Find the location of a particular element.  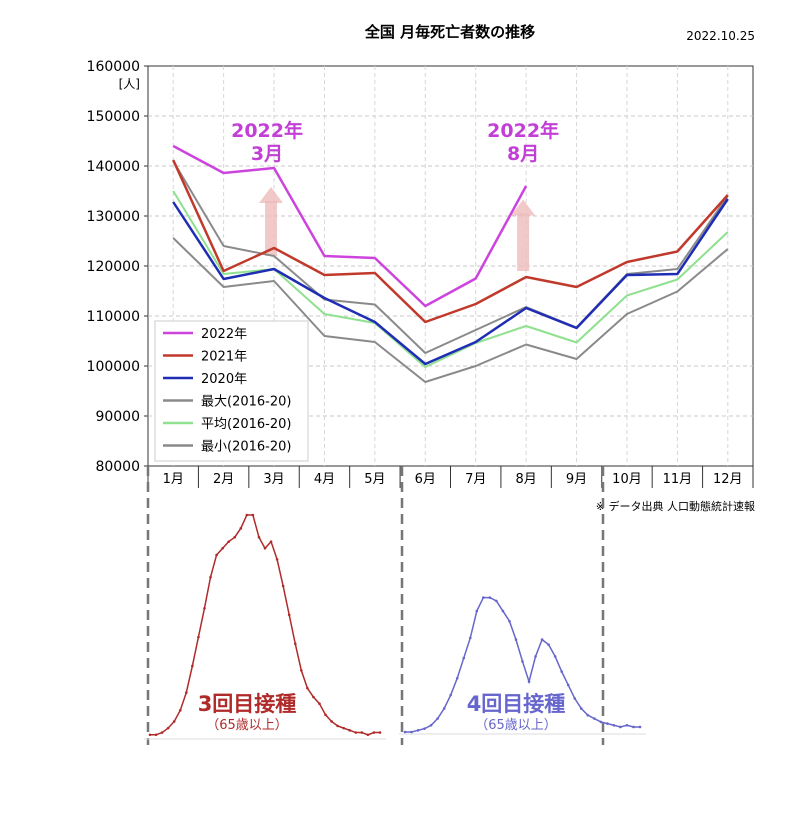

annotation-month: 3月 is located at coordinates (267, 154).